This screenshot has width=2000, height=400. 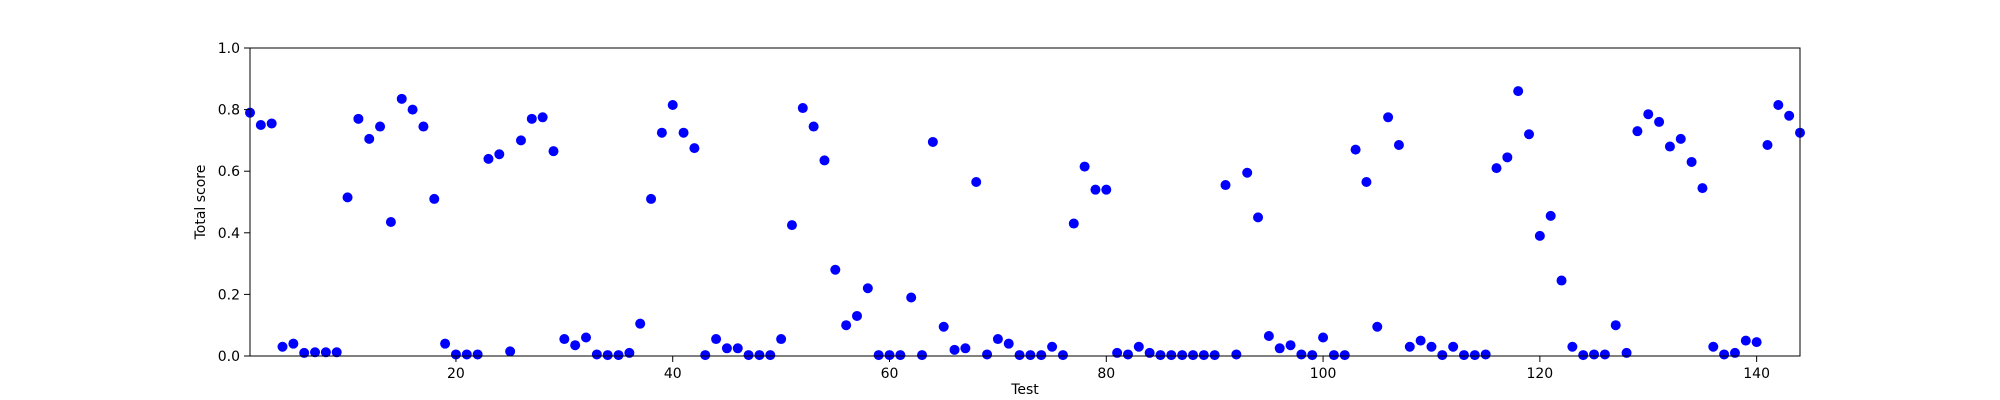 I want to click on y-axis-label: Total score, so click(x=201, y=203).